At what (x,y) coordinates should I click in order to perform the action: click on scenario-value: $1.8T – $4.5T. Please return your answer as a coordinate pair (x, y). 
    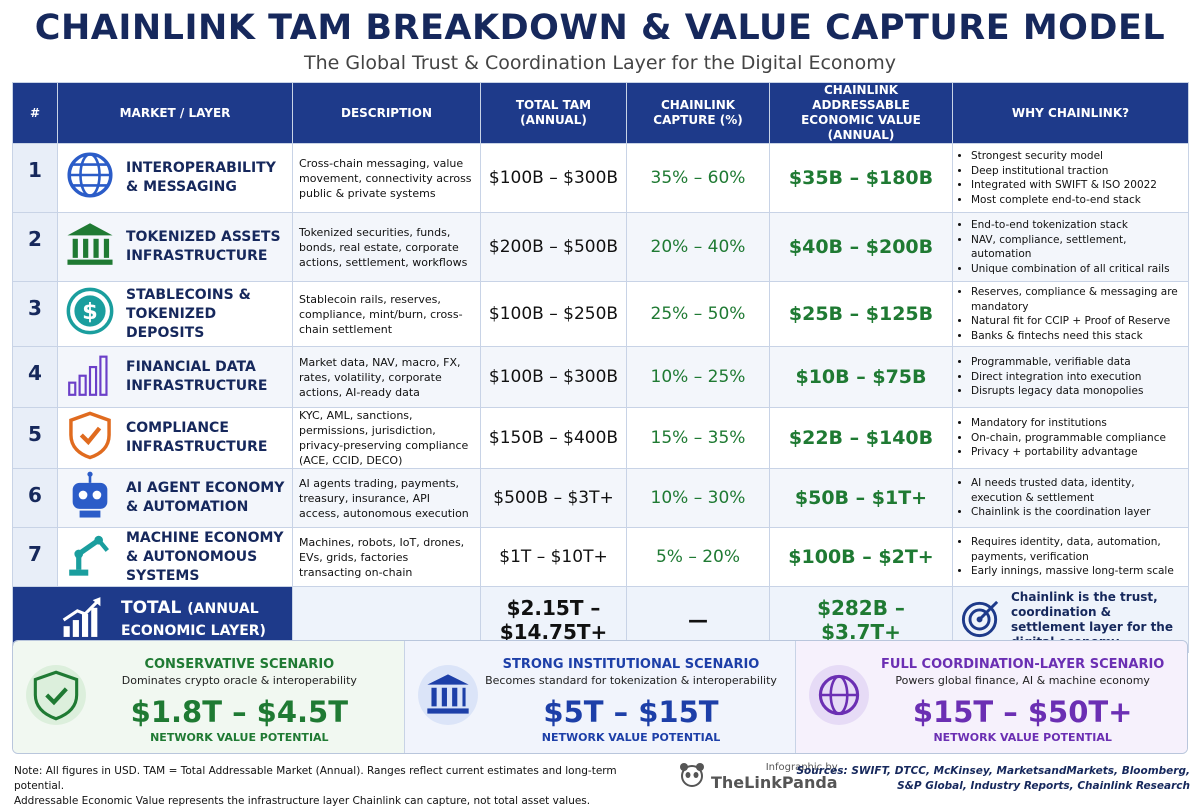
    Looking at the image, I should click on (239, 711).